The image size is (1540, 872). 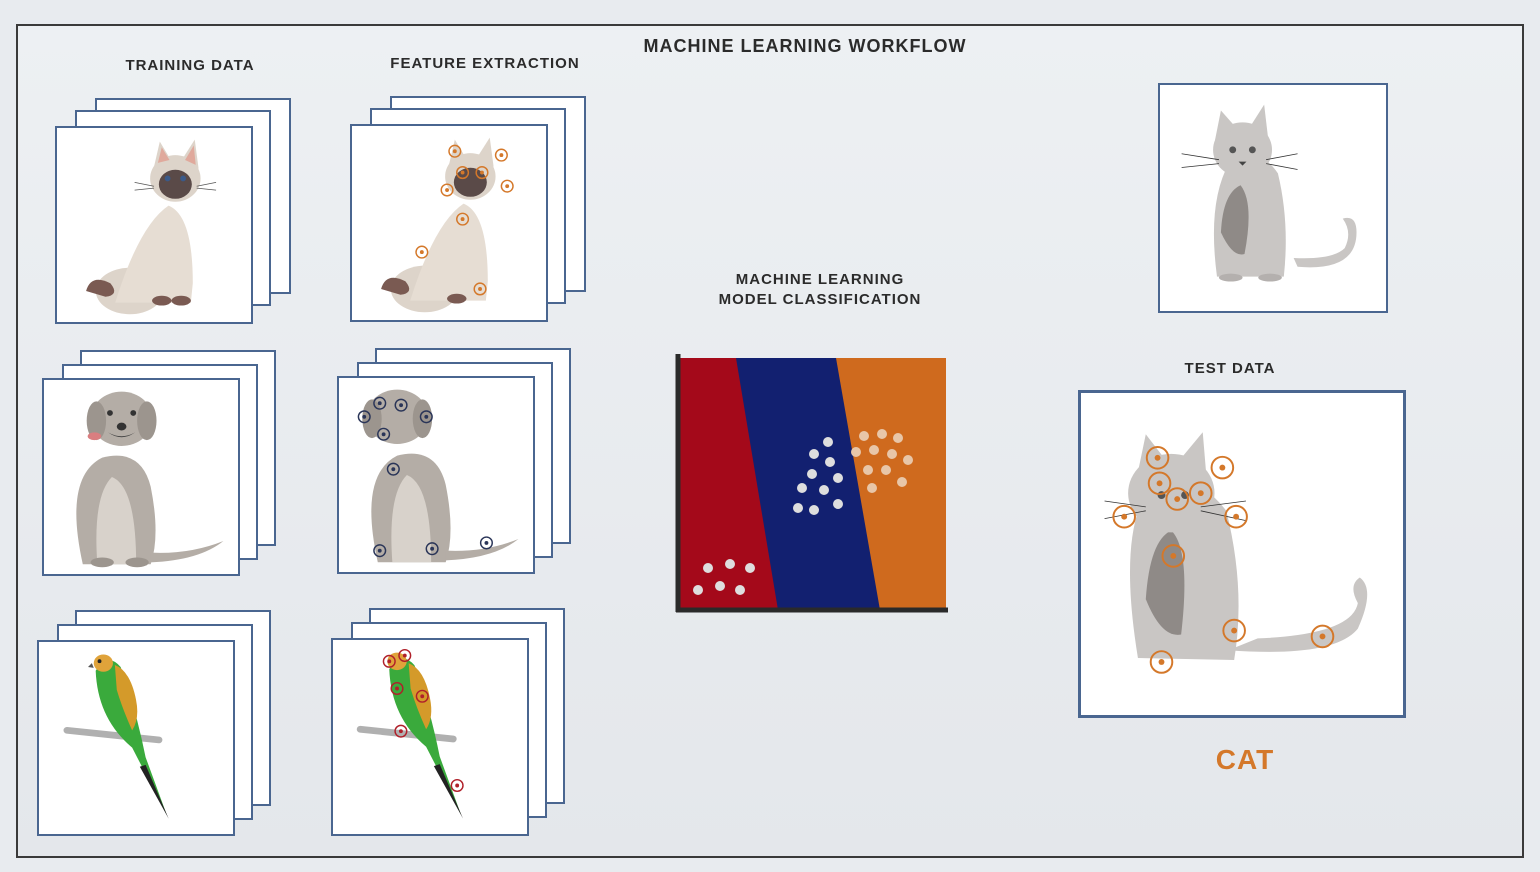 I want to click on siamese-cat-illustration, so click(x=151, y=227).